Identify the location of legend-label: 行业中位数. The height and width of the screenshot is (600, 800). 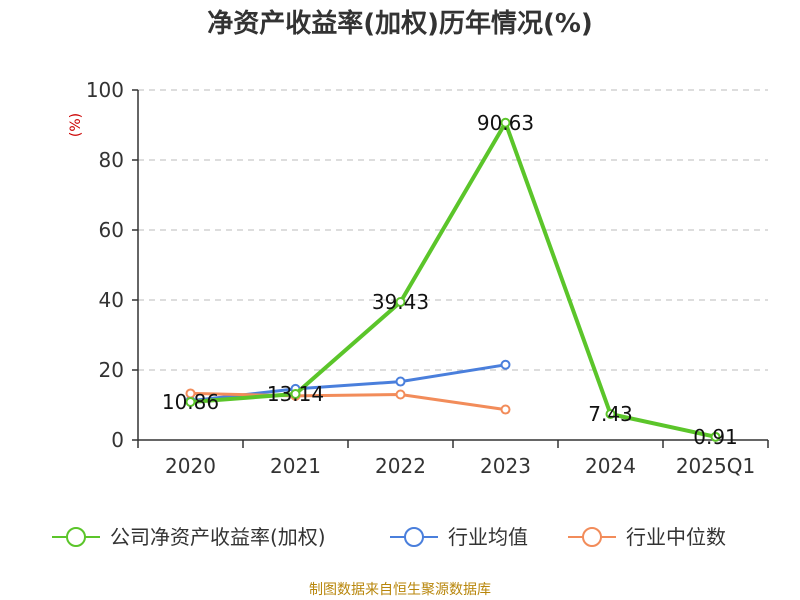
(676, 537).